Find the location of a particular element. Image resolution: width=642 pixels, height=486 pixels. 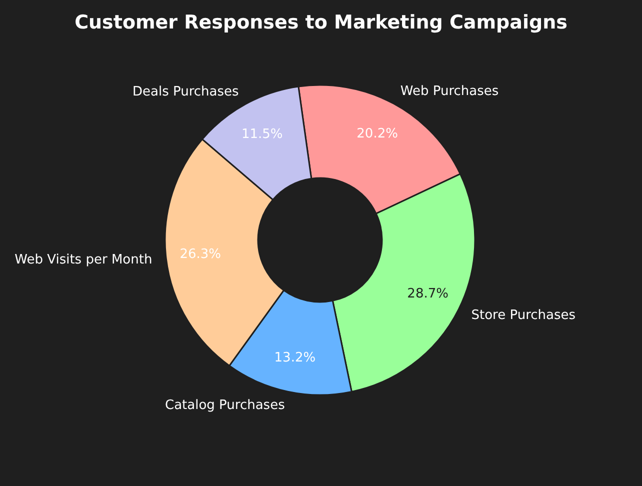

slice-label: Catalog Purchases is located at coordinates (225, 405).